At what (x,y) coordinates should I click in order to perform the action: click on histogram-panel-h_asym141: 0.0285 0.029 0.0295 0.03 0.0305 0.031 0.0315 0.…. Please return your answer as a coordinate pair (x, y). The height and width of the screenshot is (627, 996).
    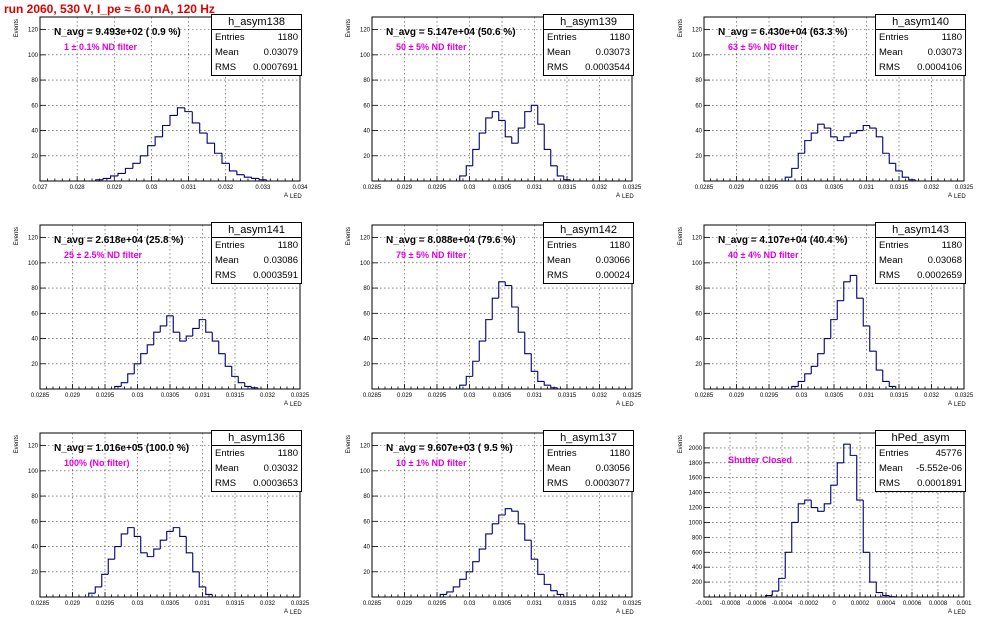
    Looking at the image, I should click on (164, 320).